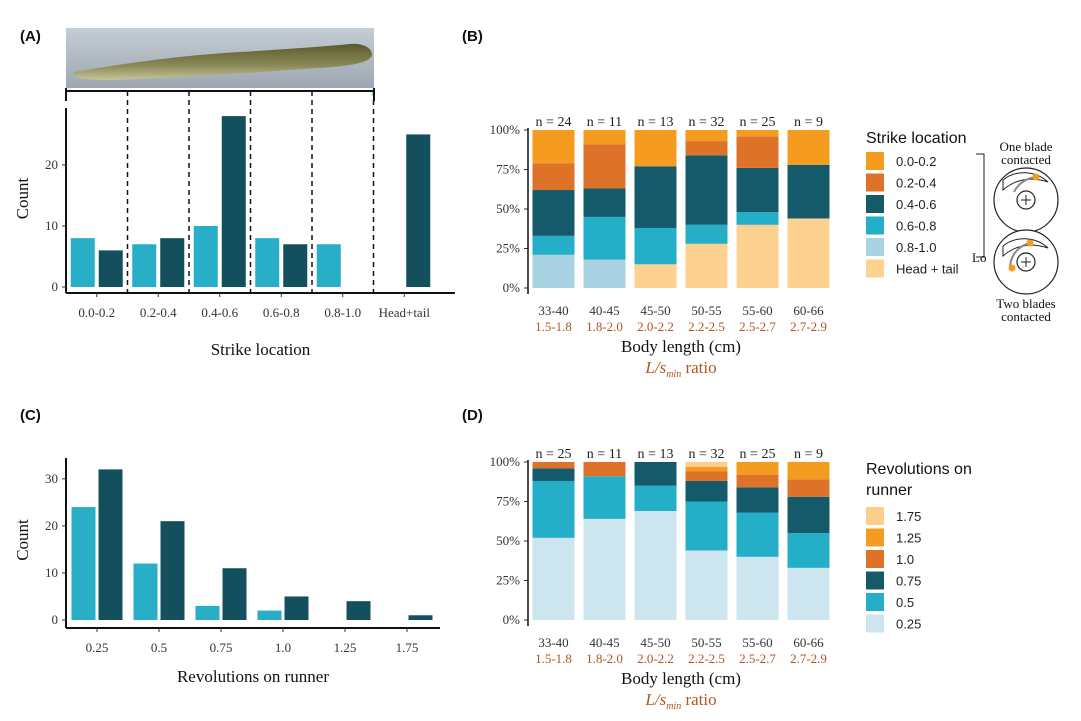 The height and width of the screenshot is (721, 1081). What do you see at coordinates (656, 122) in the screenshot?
I see `panel-b-n-label: n = 13` at bounding box center [656, 122].